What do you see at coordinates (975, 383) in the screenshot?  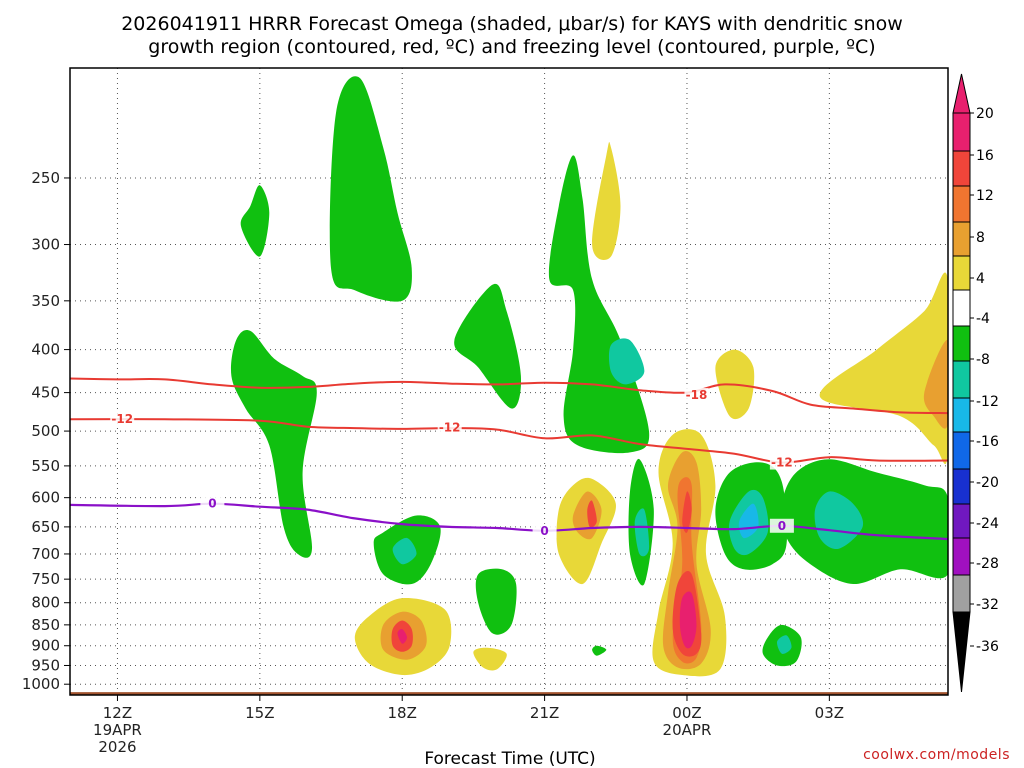 I see `colorbar: 20 16 12 8 4 -4 -8 -12 -16 -20 -24 -28 -32 -36` at bounding box center [975, 383].